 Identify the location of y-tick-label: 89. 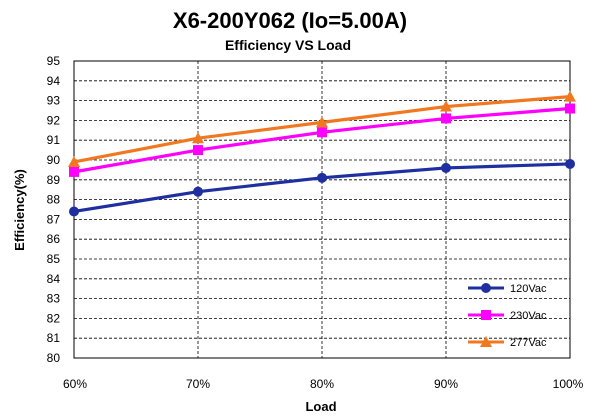
(54, 180).